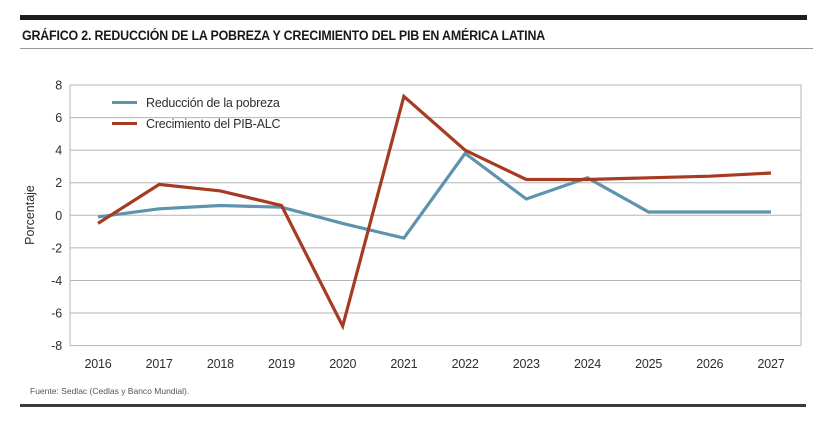  I want to click on legend-label-poverty: Reducción de la pobreza, so click(213, 102).